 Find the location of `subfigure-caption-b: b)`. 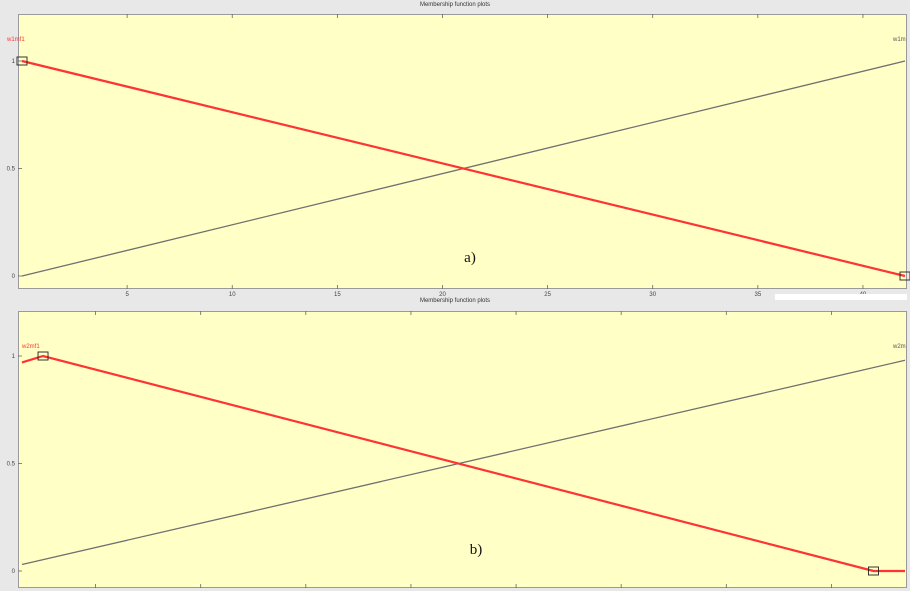

subfigure-caption-b: b) is located at coordinates (476, 550).